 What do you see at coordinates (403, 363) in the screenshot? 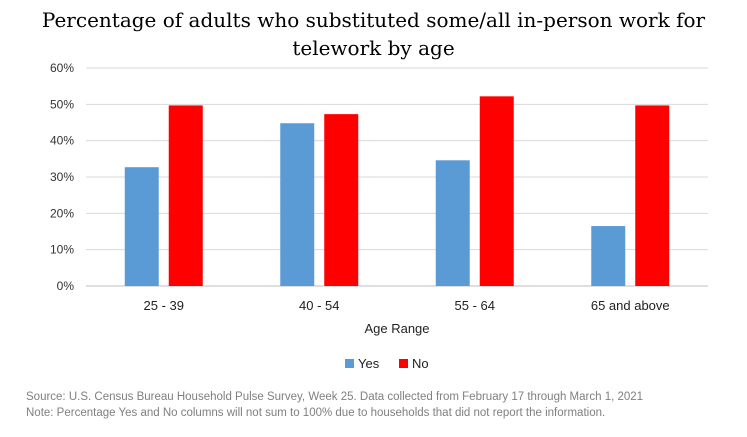
I see `legend-swatch-no` at bounding box center [403, 363].